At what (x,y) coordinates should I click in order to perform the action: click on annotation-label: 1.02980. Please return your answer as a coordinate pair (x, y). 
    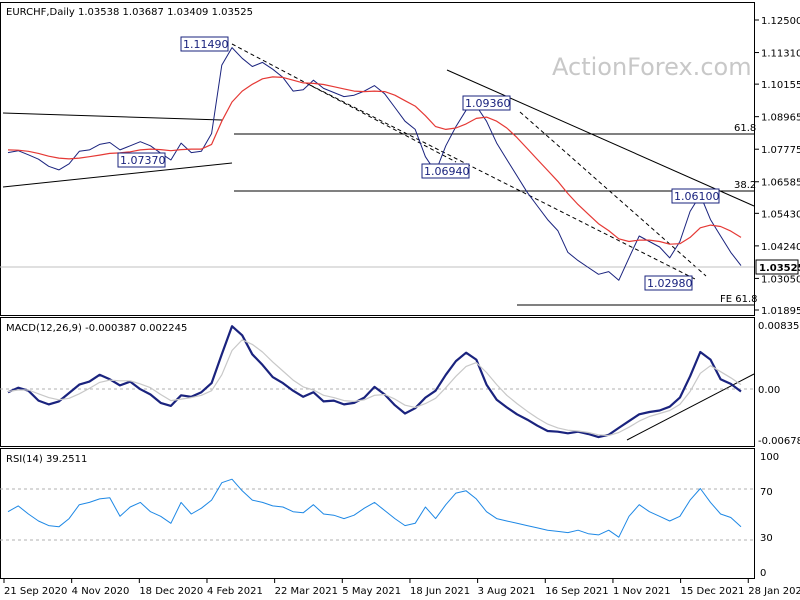
    Looking at the image, I should click on (670, 283).